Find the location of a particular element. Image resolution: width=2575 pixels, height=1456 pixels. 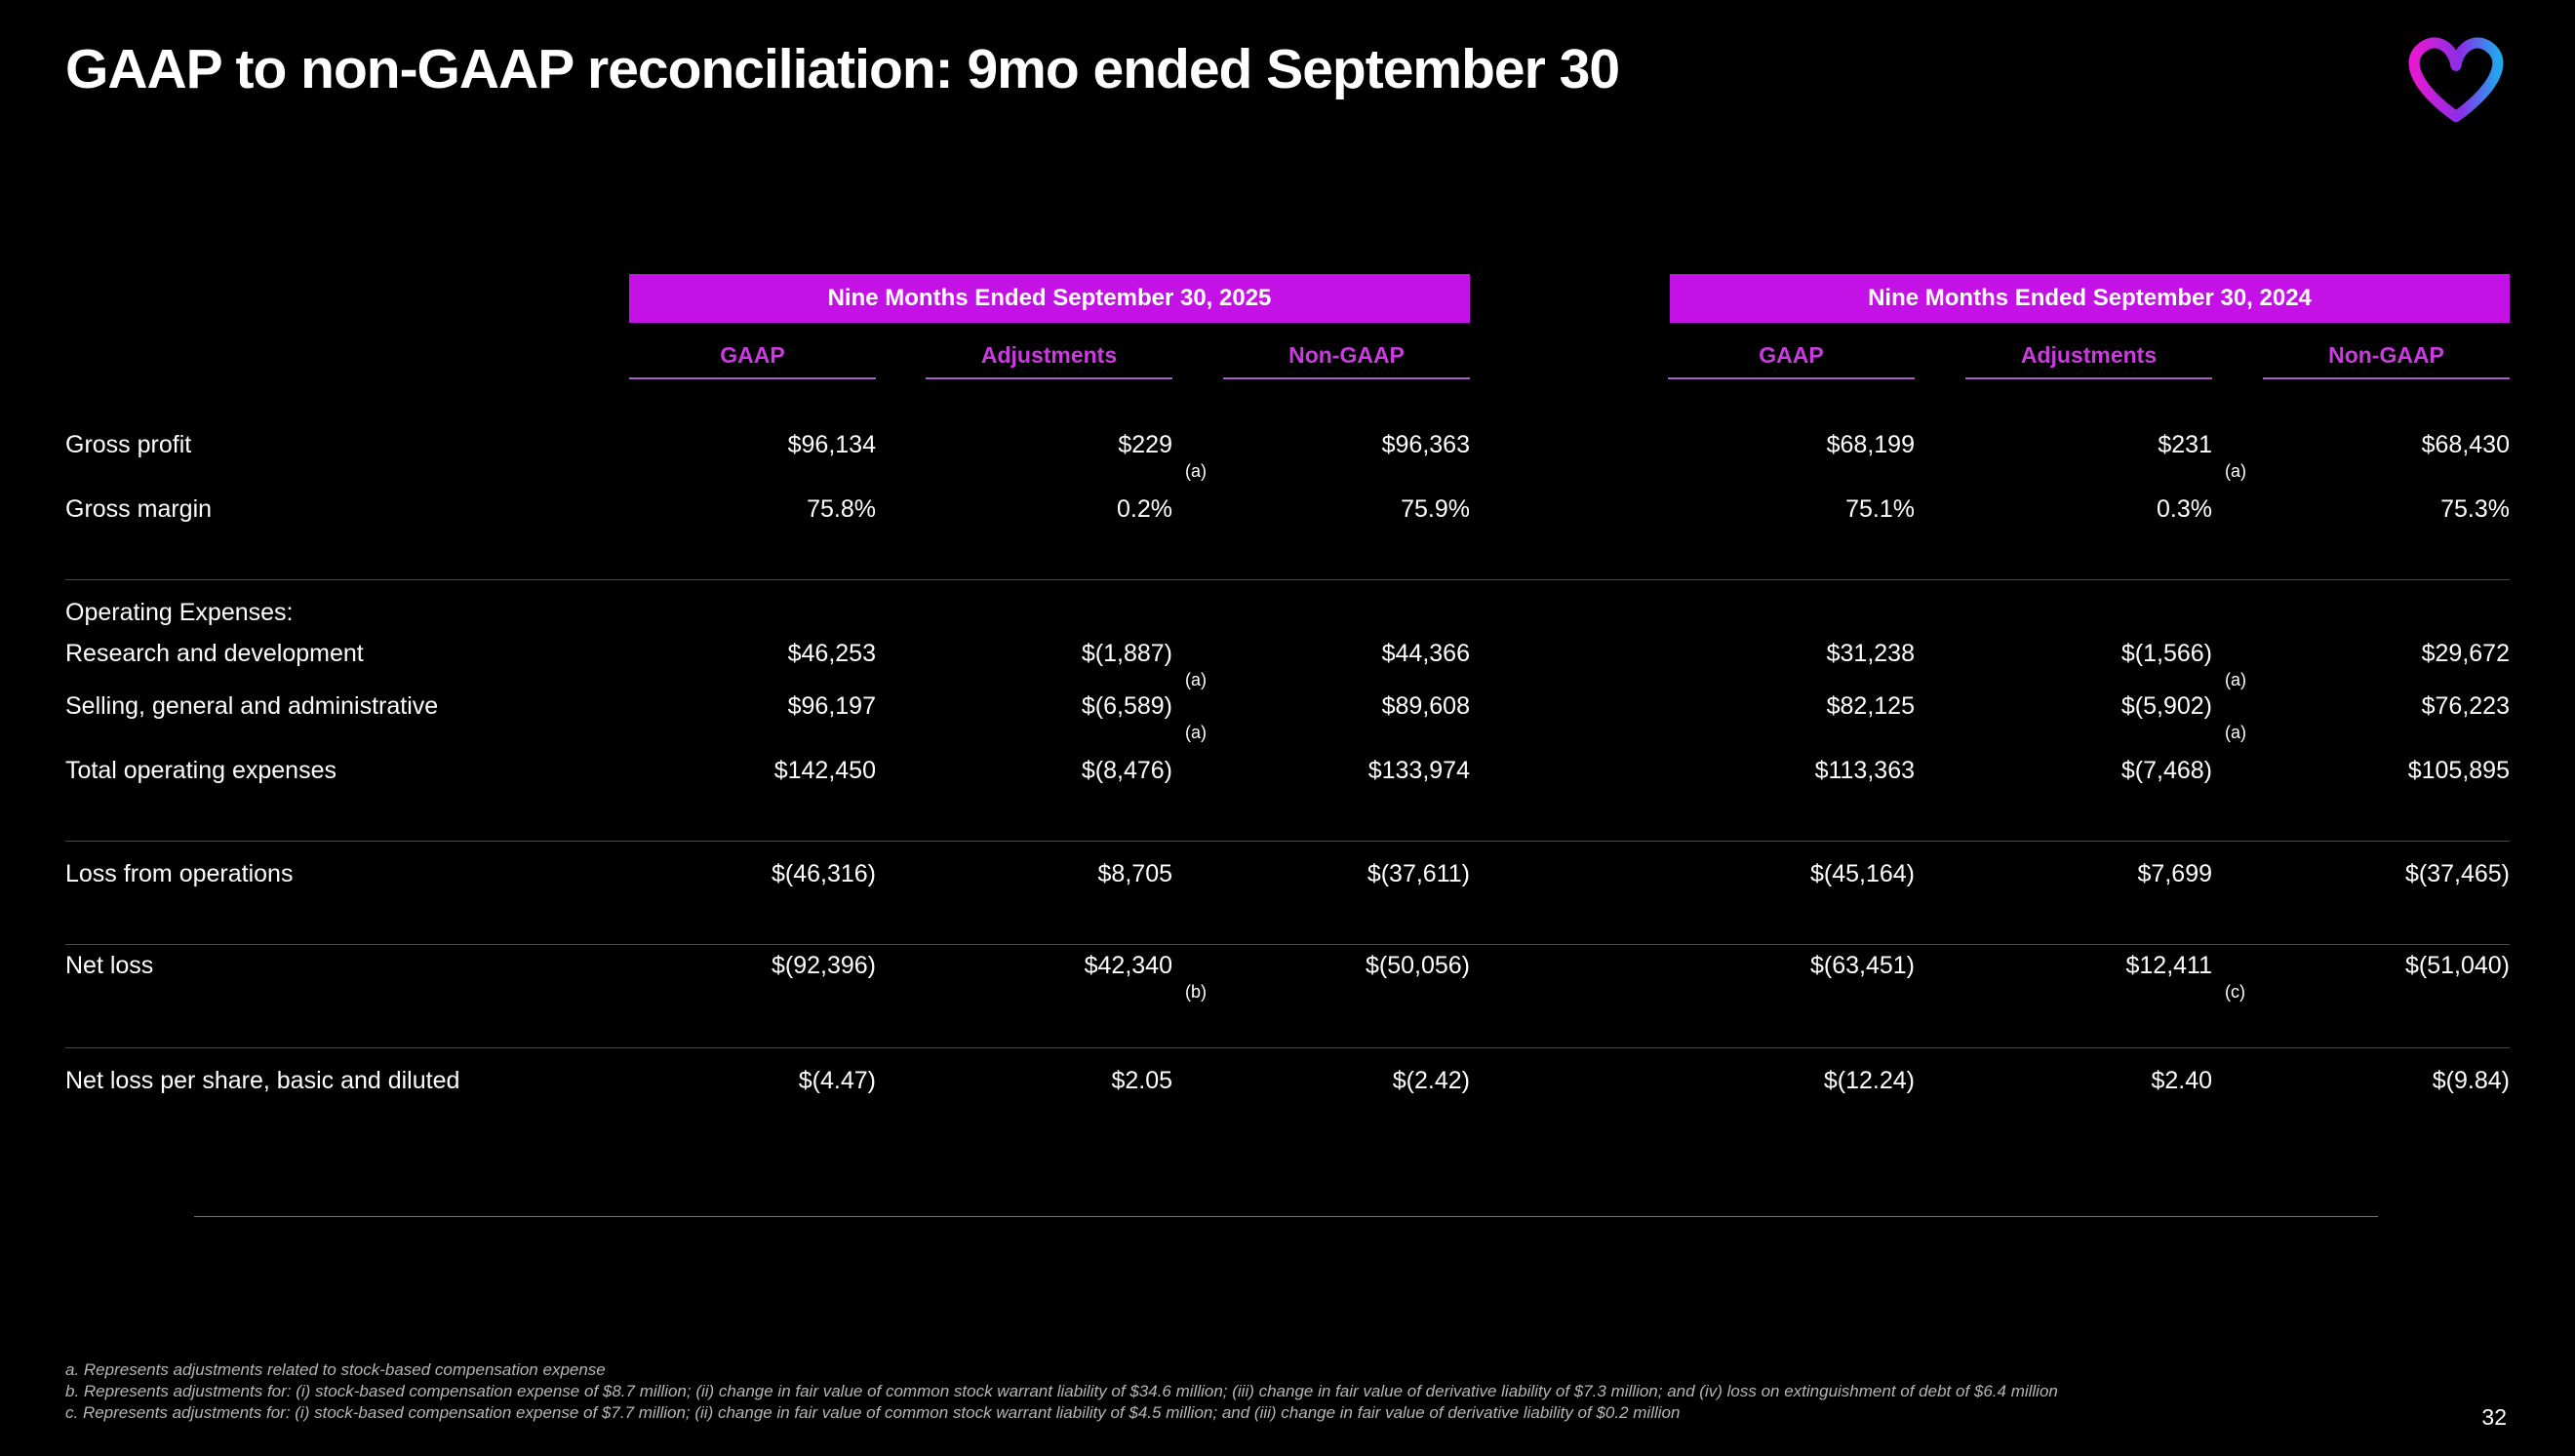

cell-value: $(45,164) is located at coordinates (1862, 873).